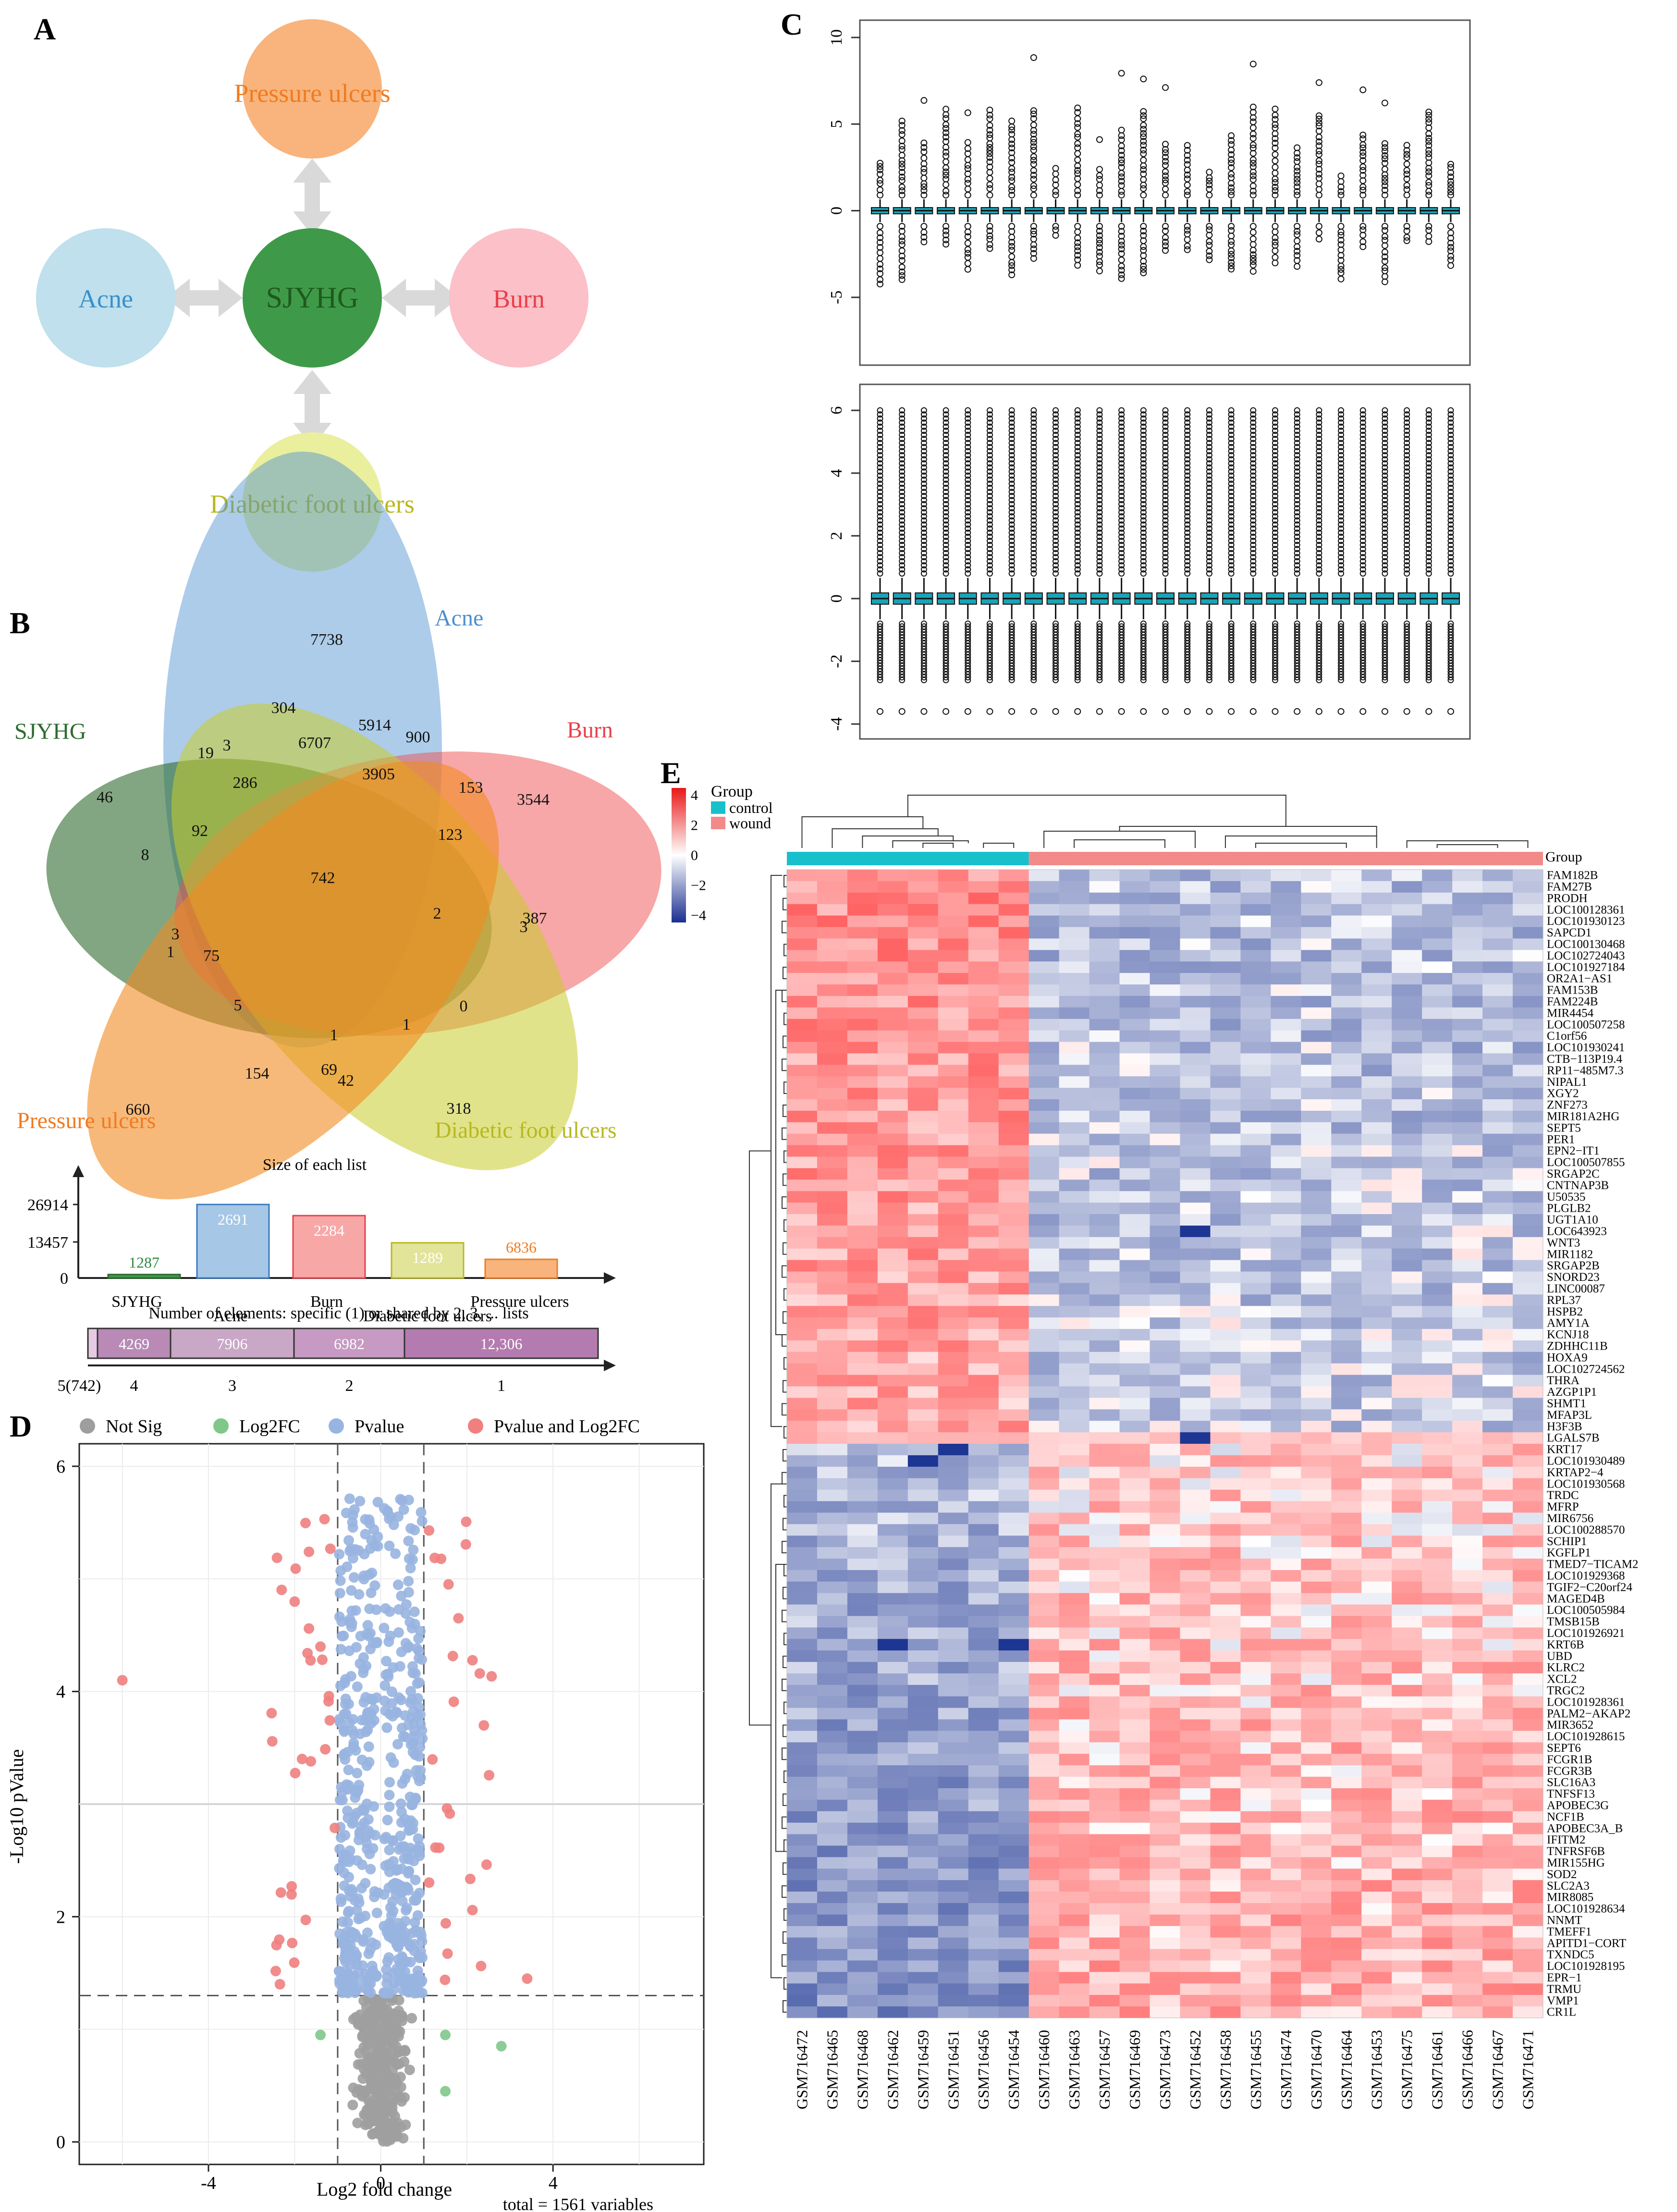 The image size is (1677, 2212). Describe the element at coordinates (230, 1316) in the screenshot. I see `bar-category-label: Acne` at that location.